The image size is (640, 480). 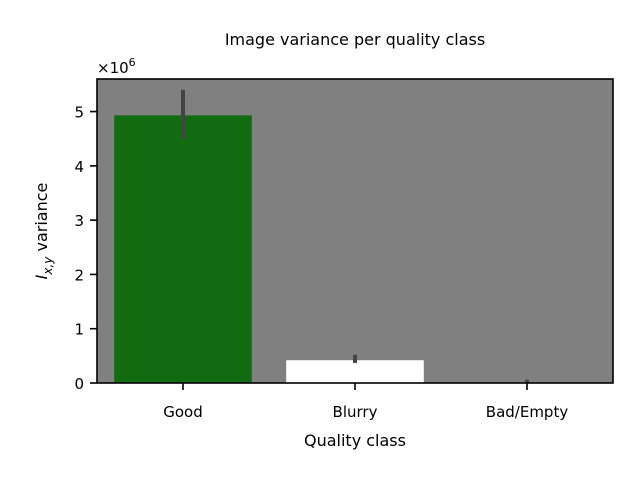 I want to click on x-axis-ticks: Good Blurry Bad/Empty, so click(x=365, y=402).